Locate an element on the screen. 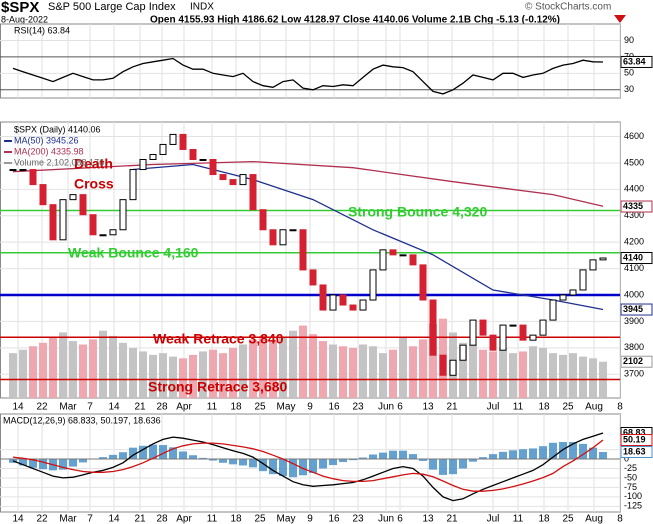  value-tag-label: 4335 is located at coordinates (633, 206).